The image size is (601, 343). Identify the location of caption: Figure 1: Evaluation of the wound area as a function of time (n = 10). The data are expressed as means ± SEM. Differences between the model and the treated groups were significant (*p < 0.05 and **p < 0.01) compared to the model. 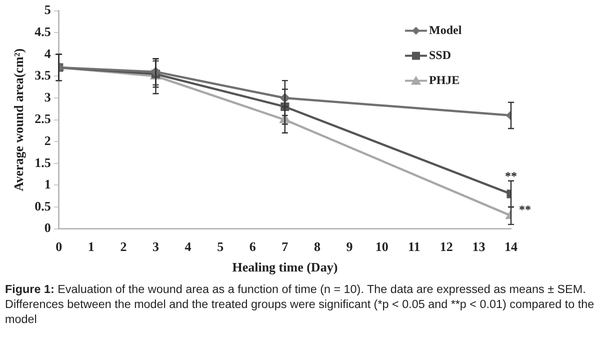
(300, 304).